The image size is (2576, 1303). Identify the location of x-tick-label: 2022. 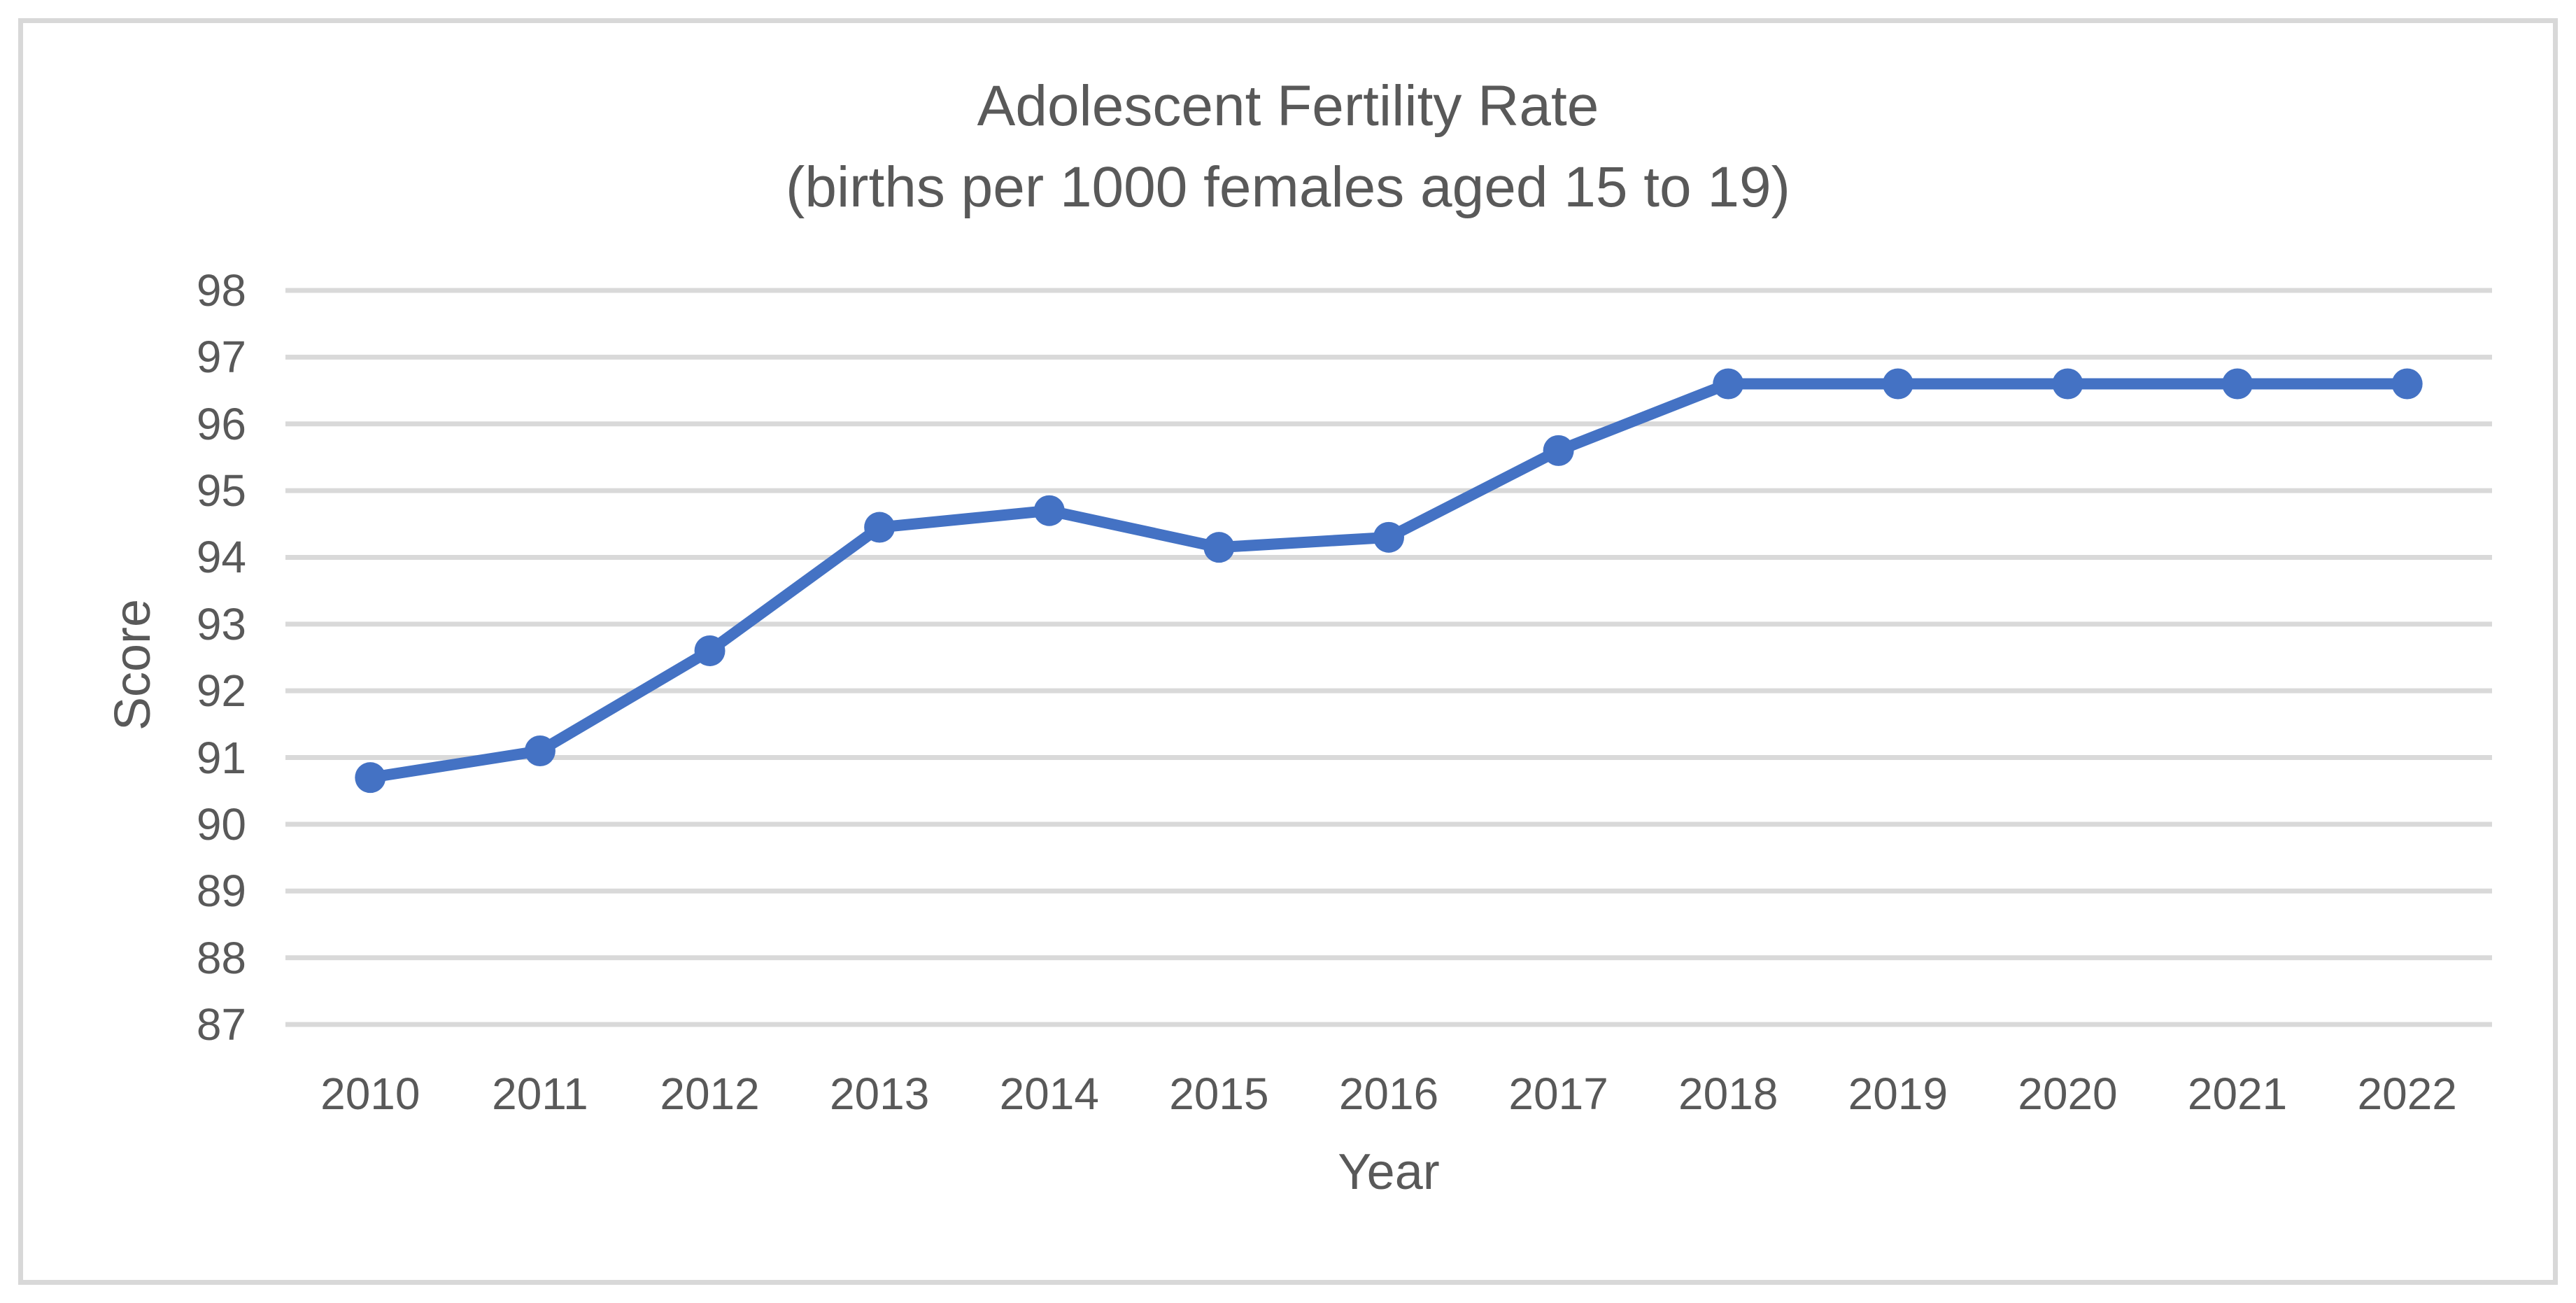
(2407, 1094).